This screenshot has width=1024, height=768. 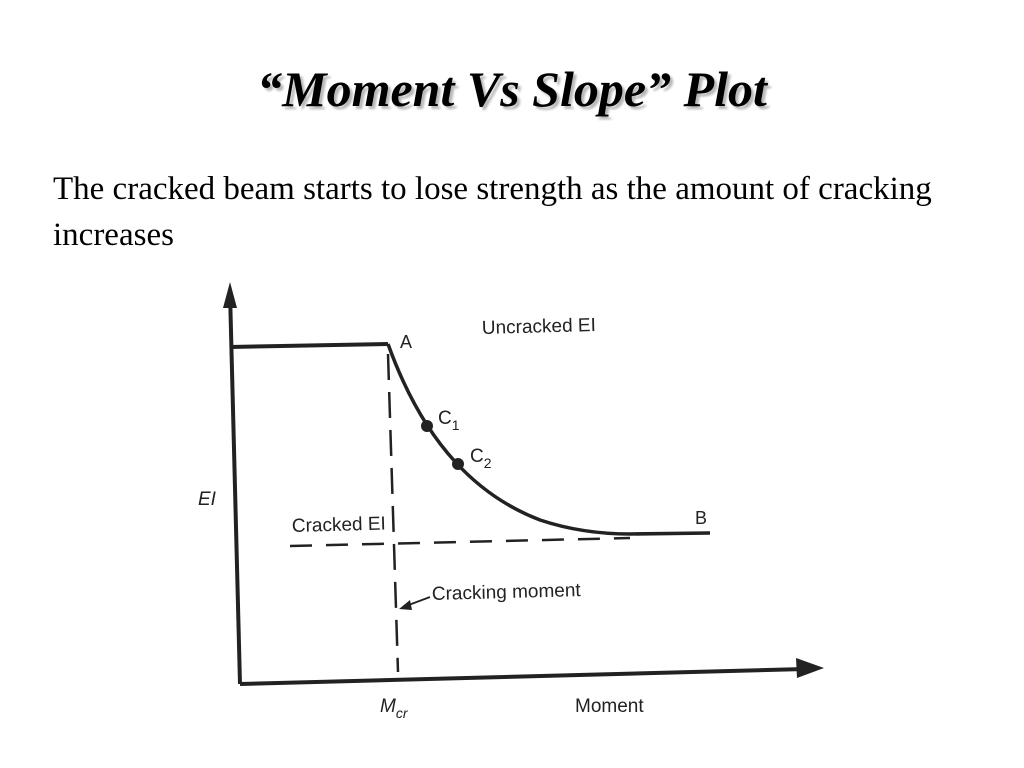 I want to click on slide-title: “Moment Vs Slope” Plot, so click(x=512, y=89).